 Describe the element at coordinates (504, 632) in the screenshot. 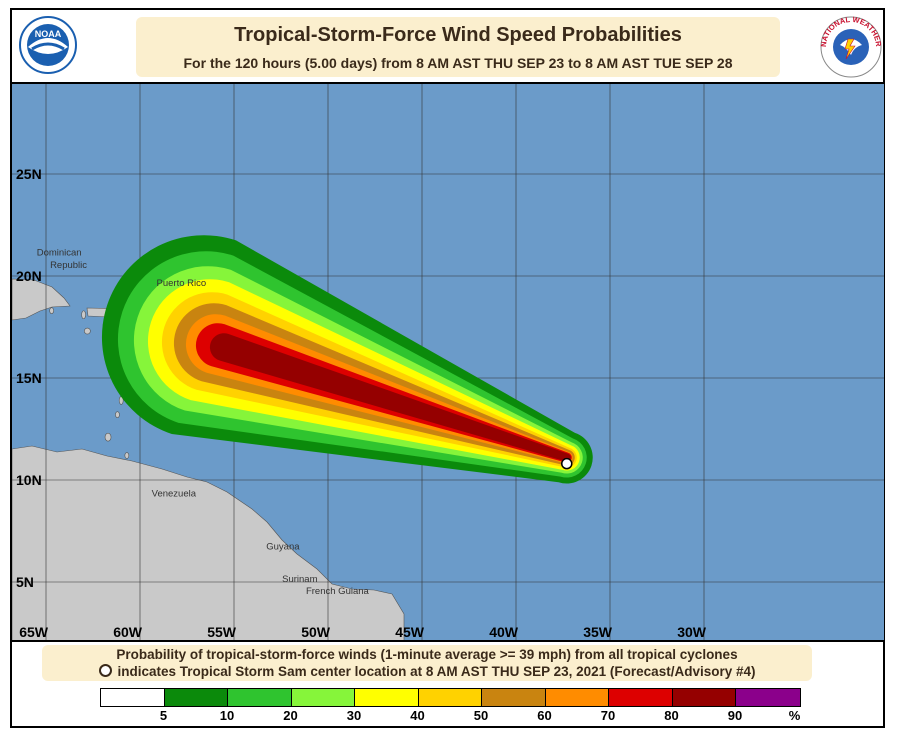

I see `lon-label: 40W` at that location.